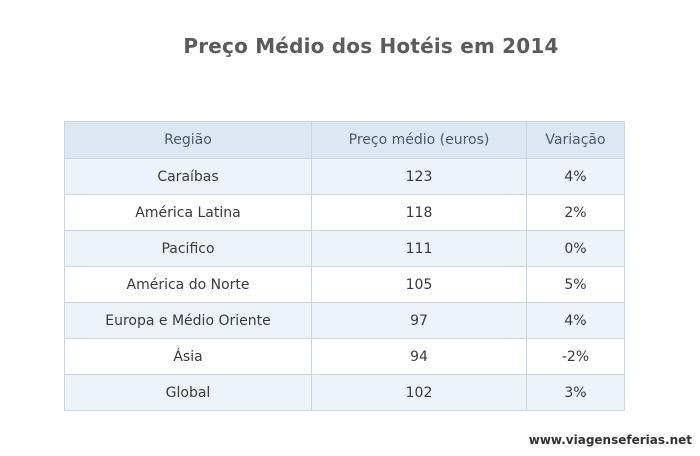 The height and width of the screenshot is (456, 700). I want to click on column-header-variation: Variação, so click(575, 140).